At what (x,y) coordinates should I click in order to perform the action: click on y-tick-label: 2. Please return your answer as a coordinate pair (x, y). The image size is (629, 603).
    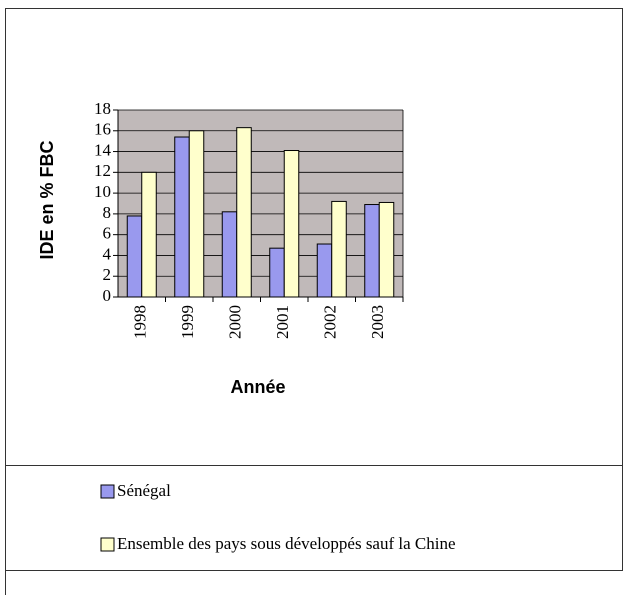
    Looking at the image, I should click on (107, 274).